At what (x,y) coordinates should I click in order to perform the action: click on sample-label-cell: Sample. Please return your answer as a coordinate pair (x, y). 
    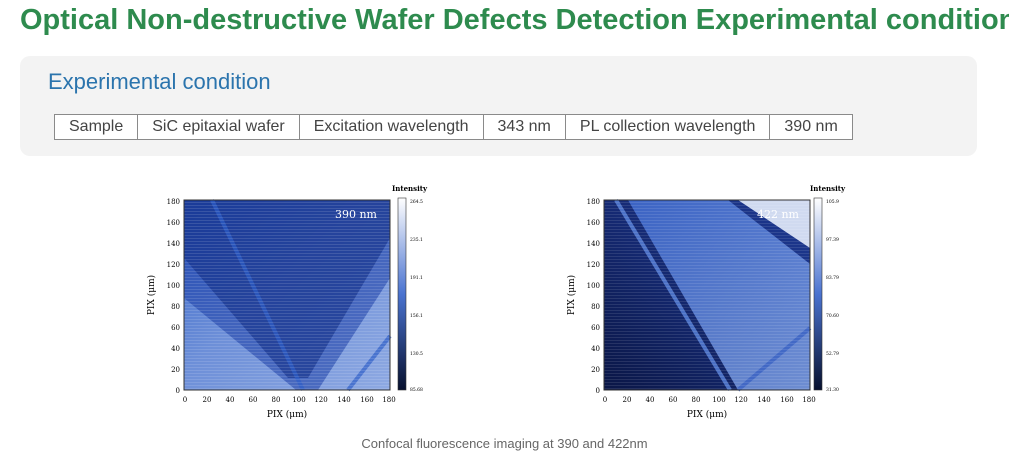
    Looking at the image, I should click on (96, 127).